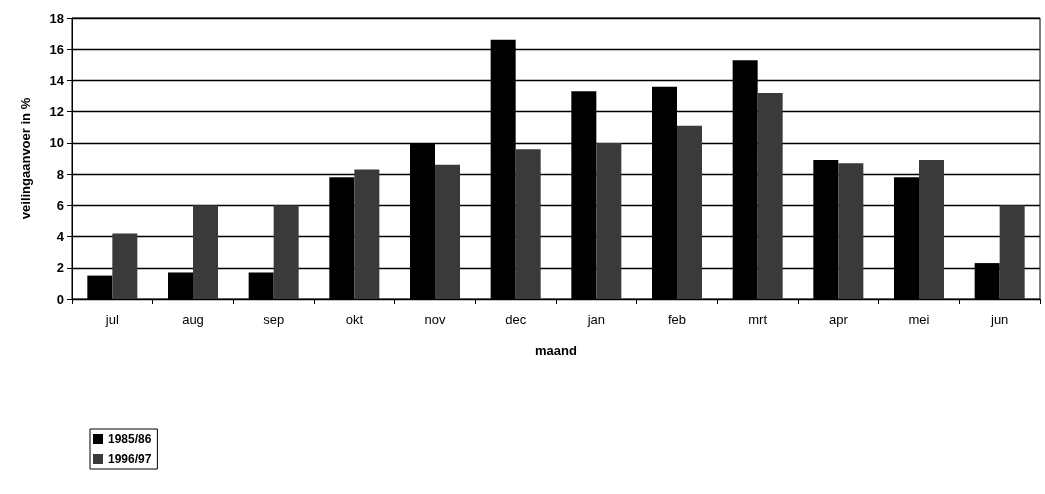  What do you see at coordinates (60, 268) in the screenshot?
I see `y-tick-label: 2` at bounding box center [60, 268].